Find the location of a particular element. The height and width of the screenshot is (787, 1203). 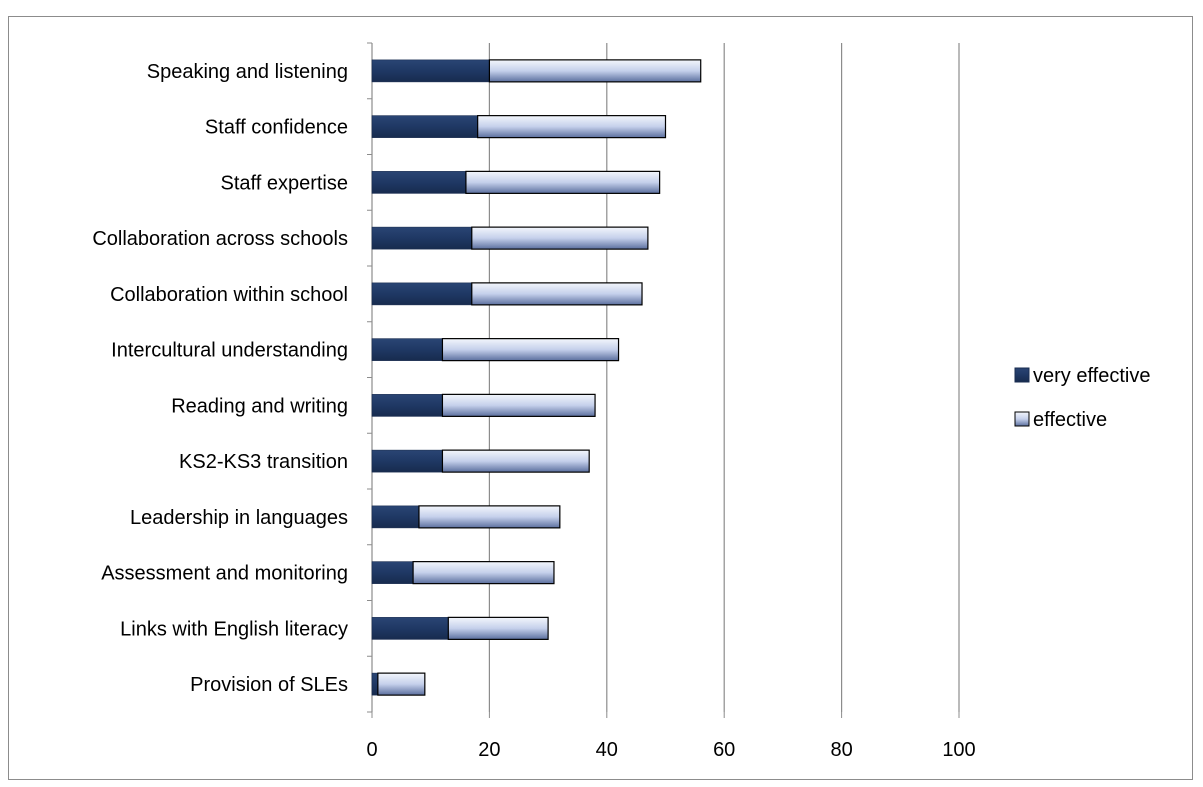

x-tick-label: 80 is located at coordinates (841, 750).